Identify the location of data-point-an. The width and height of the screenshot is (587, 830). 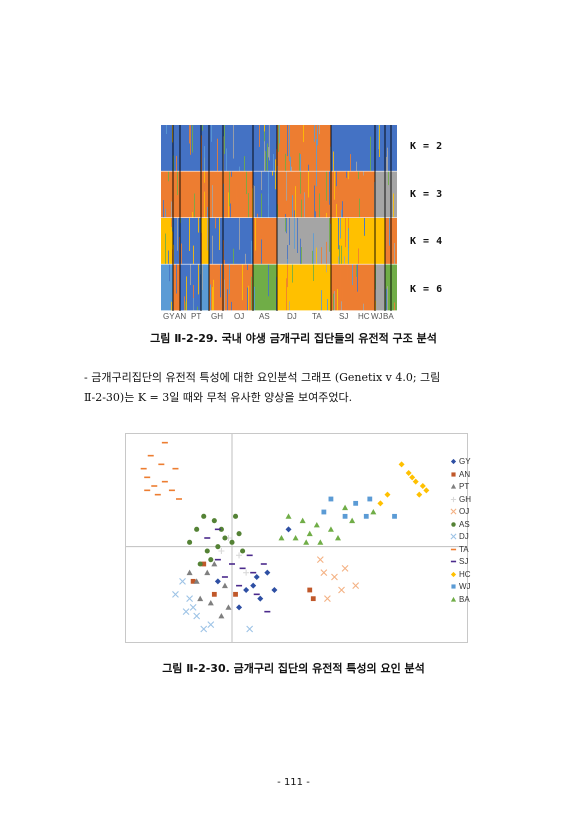
(214, 594).